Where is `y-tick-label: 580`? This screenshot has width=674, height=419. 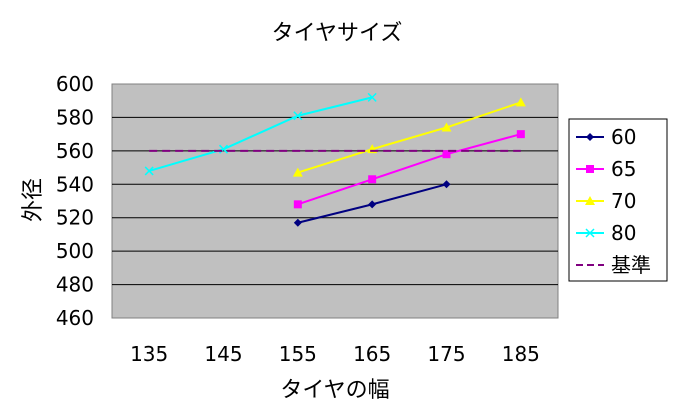 y-tick-label: 580 is located at coordinates (75, 117).